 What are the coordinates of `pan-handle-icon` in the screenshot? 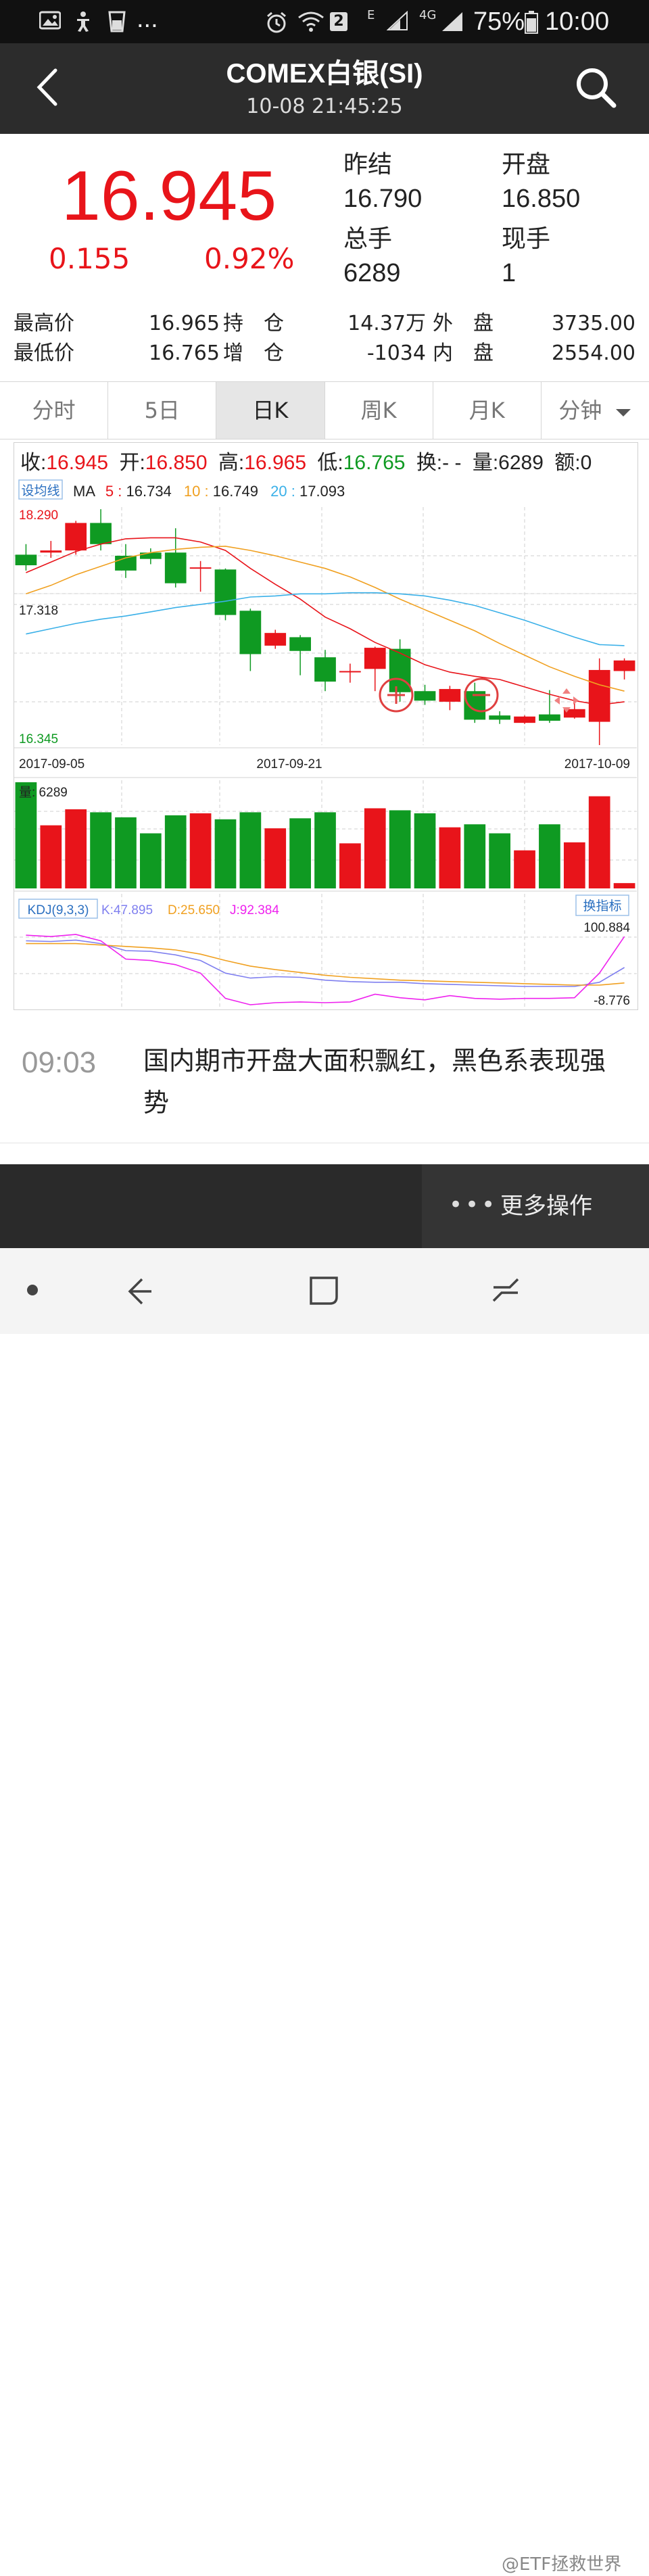 It's located at (566, 700).